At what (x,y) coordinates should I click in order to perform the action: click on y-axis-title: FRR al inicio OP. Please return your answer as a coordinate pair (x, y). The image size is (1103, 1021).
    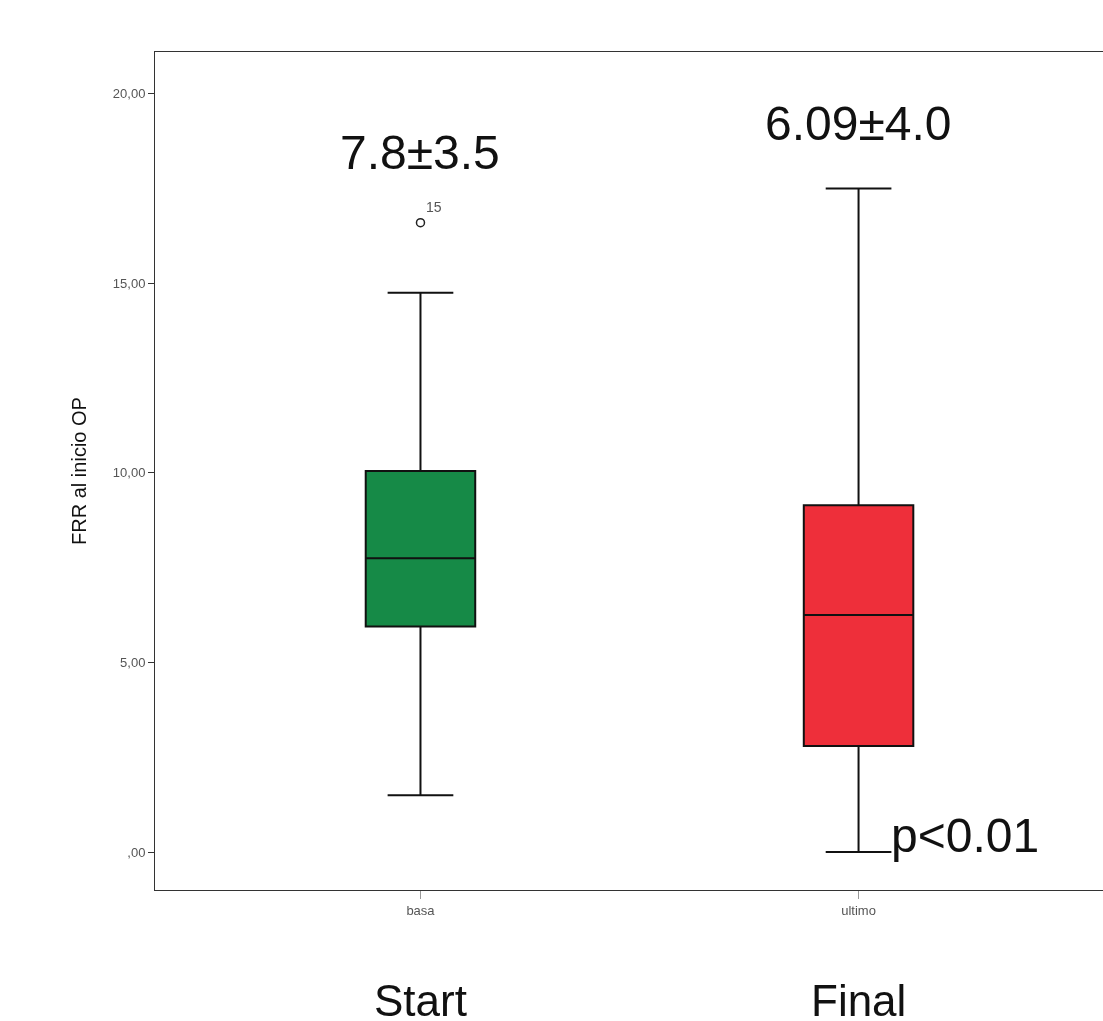
    Looking at the image, I should click on (79, 471).